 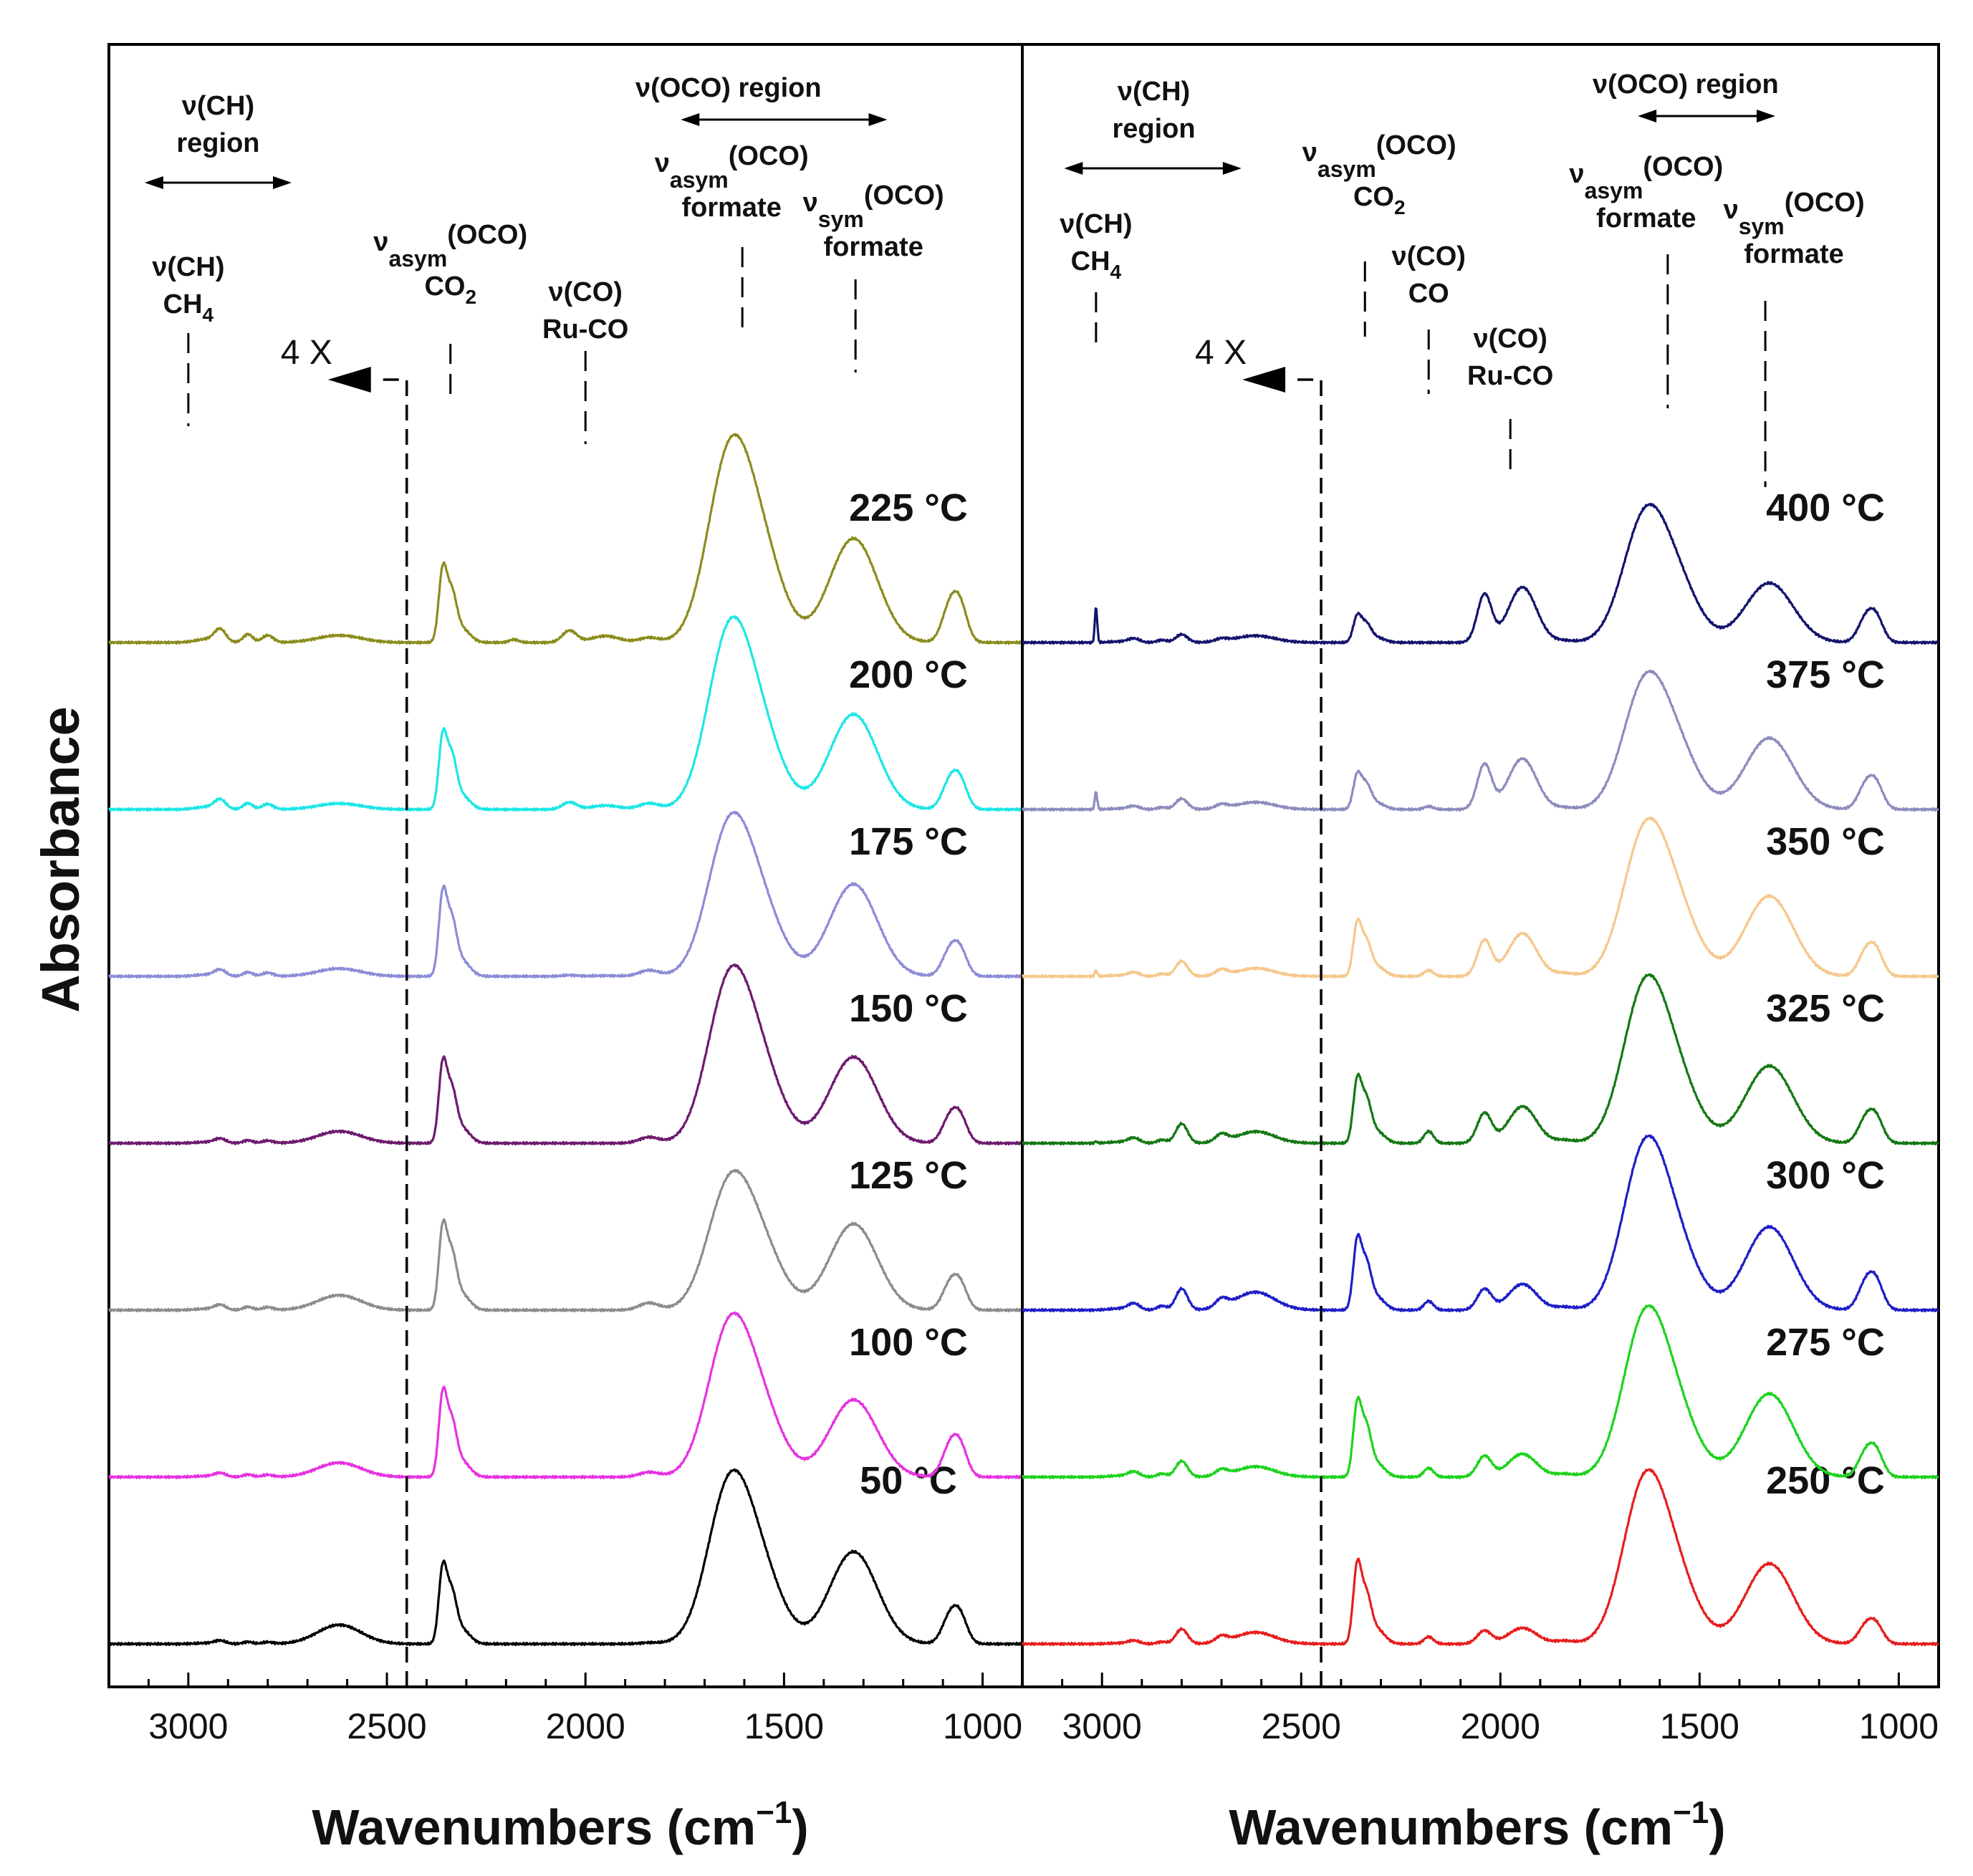 I want to click on annotation-co-right: ν(CO) CO, so click(x=1429, y=317).